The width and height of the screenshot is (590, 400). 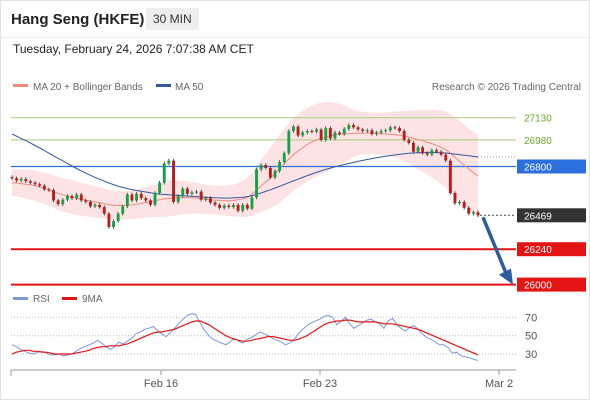 I want to click on x-tick-label: Mar 2, so click(x=499, y=384).